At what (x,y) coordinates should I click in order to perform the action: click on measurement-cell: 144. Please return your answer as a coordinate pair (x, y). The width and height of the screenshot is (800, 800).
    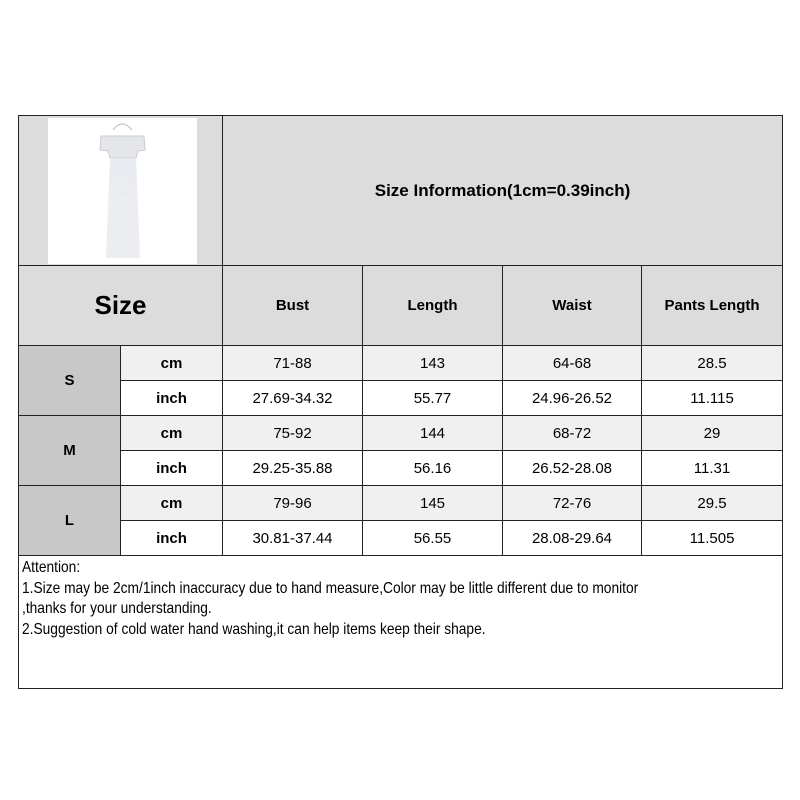
    Looking at the image, I should click on (432, 433).